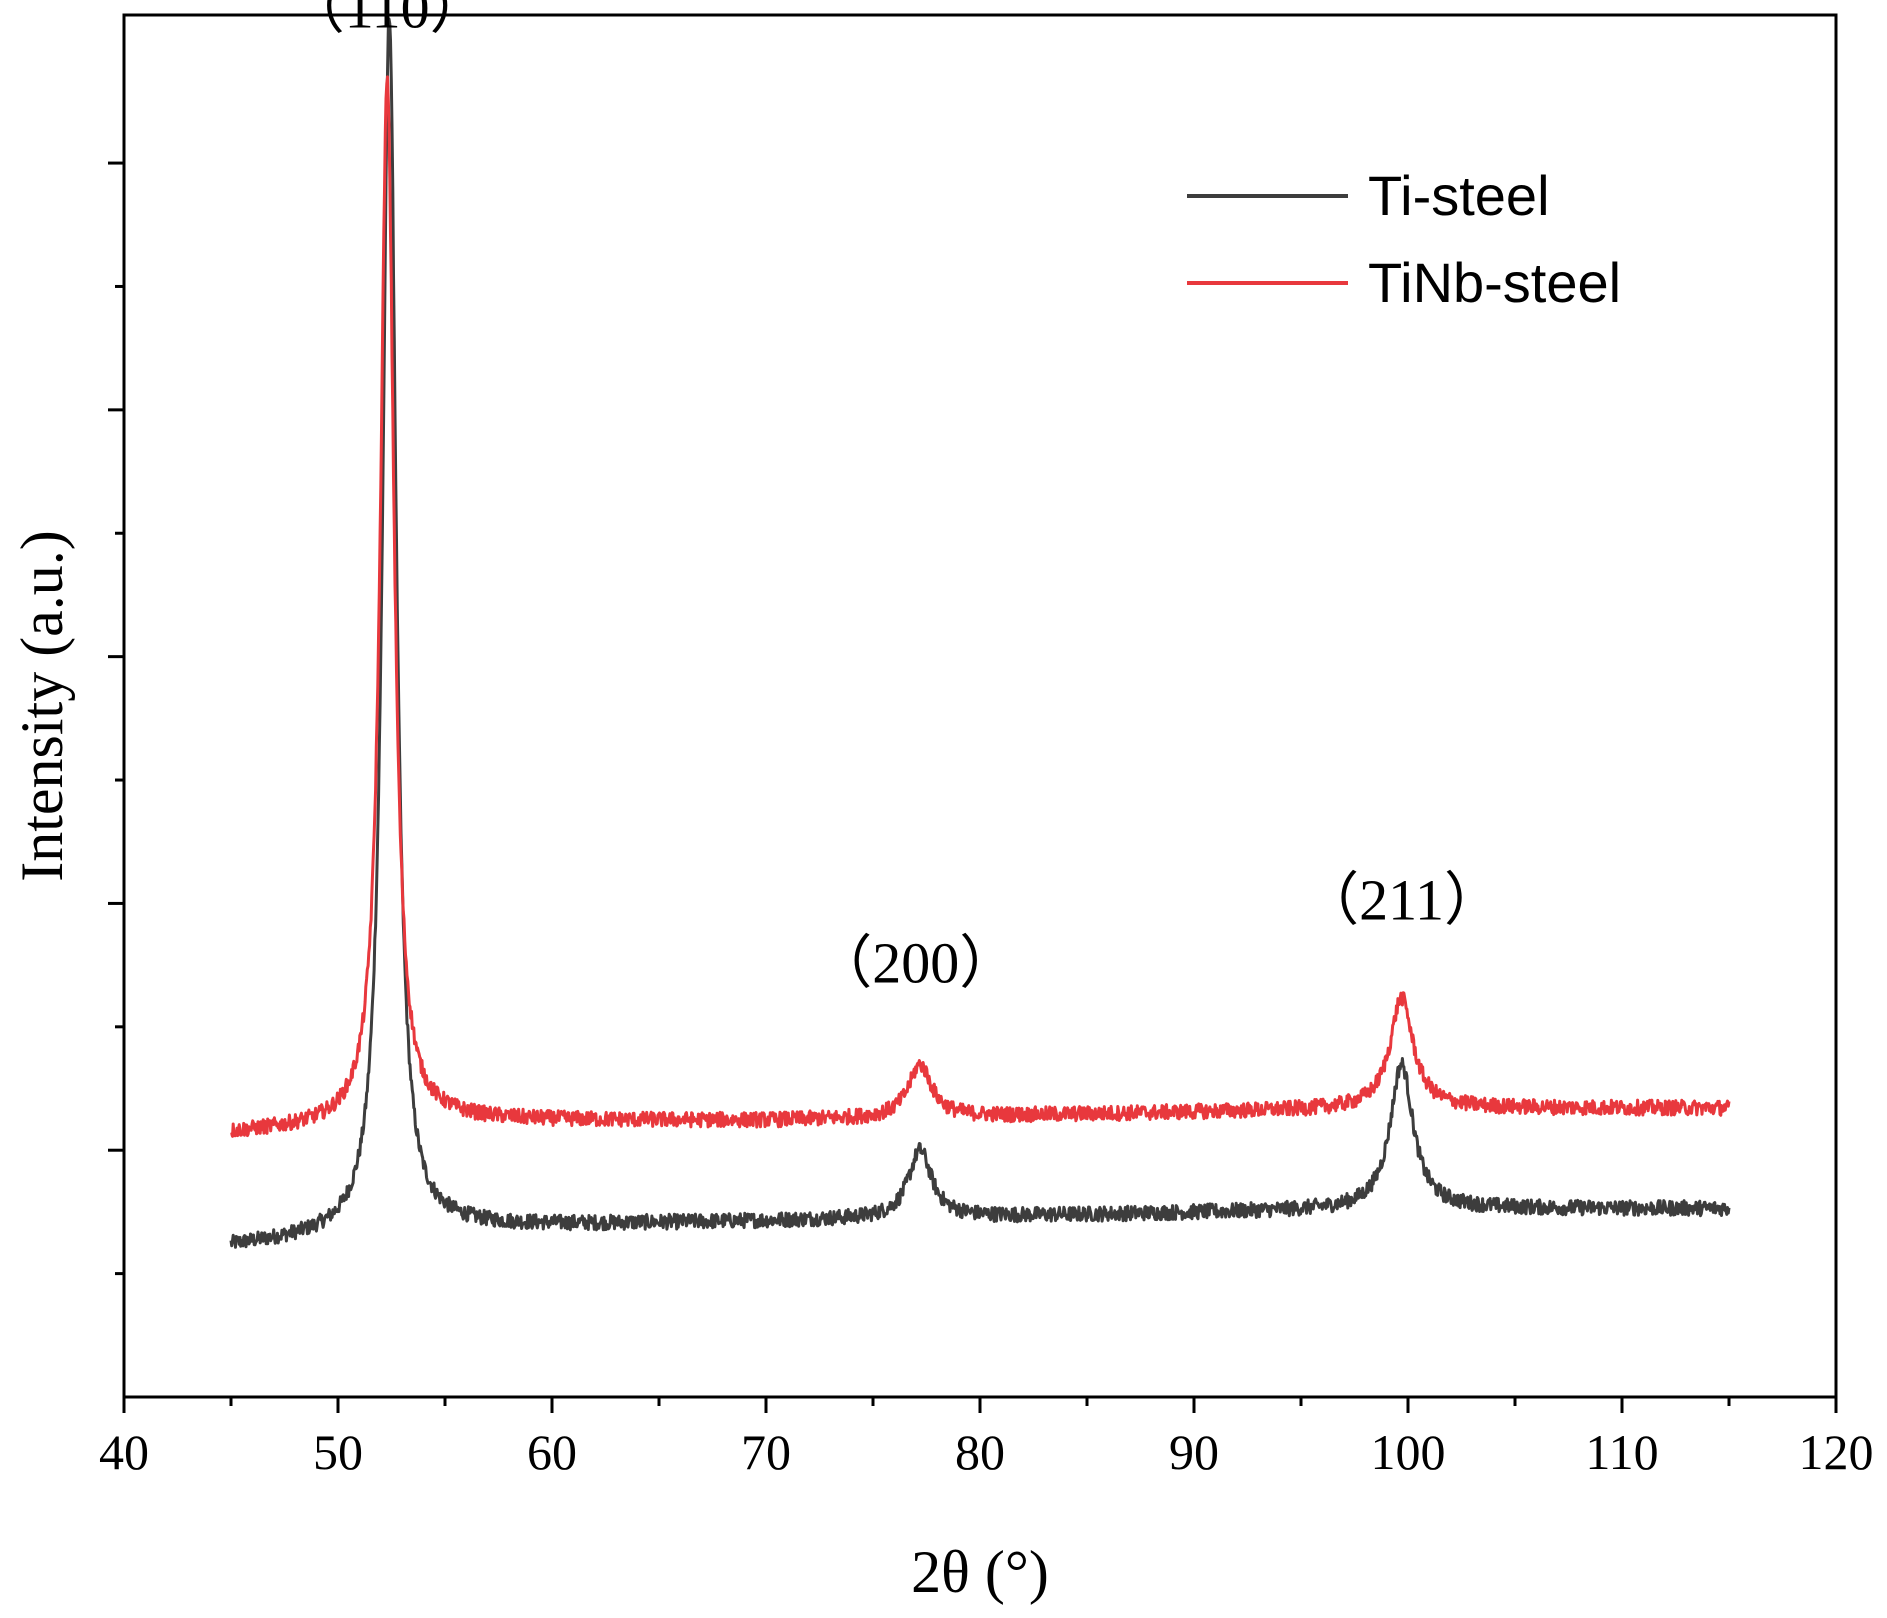 This screenshot has width=1887, height=1618. Describe the element at coordinates (980, 1452) in the screenshot. I see `x-tick-label-80: 80` at that location.